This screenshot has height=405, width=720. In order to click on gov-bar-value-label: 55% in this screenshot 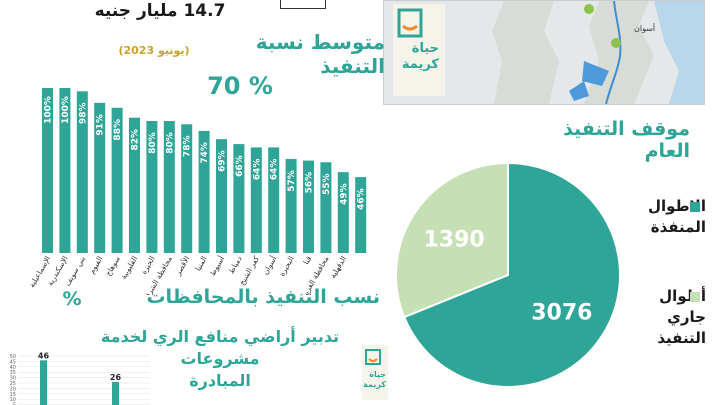, I will do `click(327, 184)`.